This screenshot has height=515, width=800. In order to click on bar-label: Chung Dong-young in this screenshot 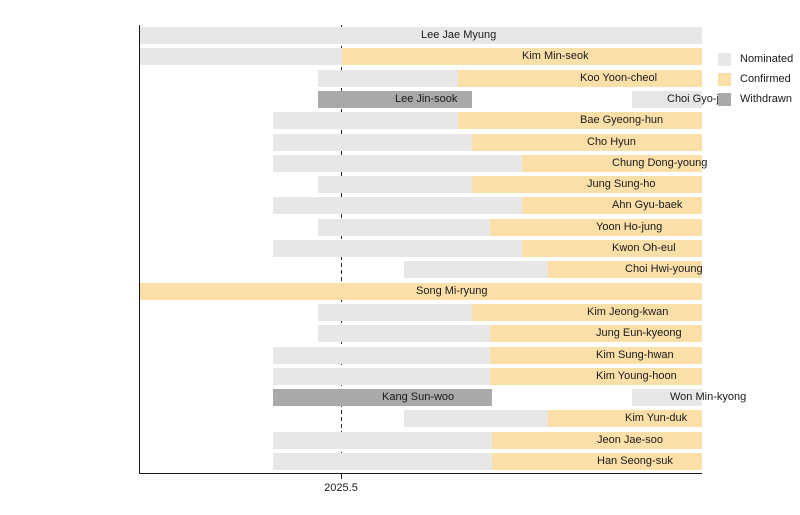, I will do `click(660, 162)`.